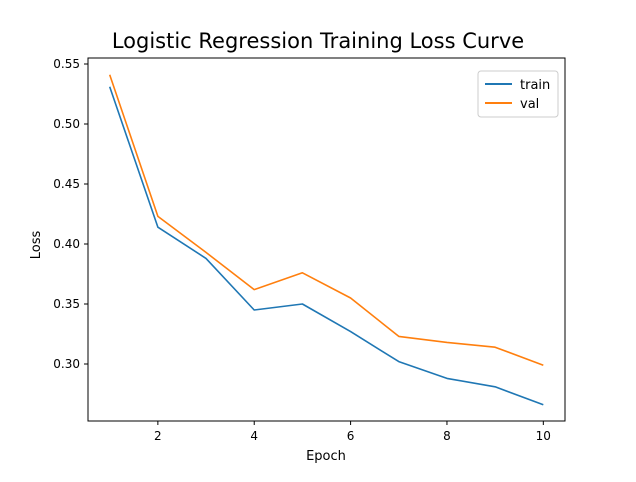  What do you see at coordinates (254, 436) in the screenshot?
I see `x-tick-label: 4` at bounding box center [254, 436].